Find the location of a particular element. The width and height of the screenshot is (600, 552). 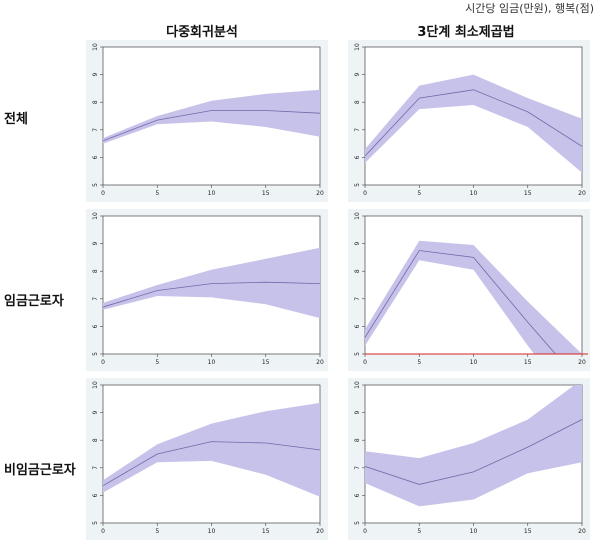

row-label-non-wage-workers: 비임금근로자 is located at coordinates (40, 470).